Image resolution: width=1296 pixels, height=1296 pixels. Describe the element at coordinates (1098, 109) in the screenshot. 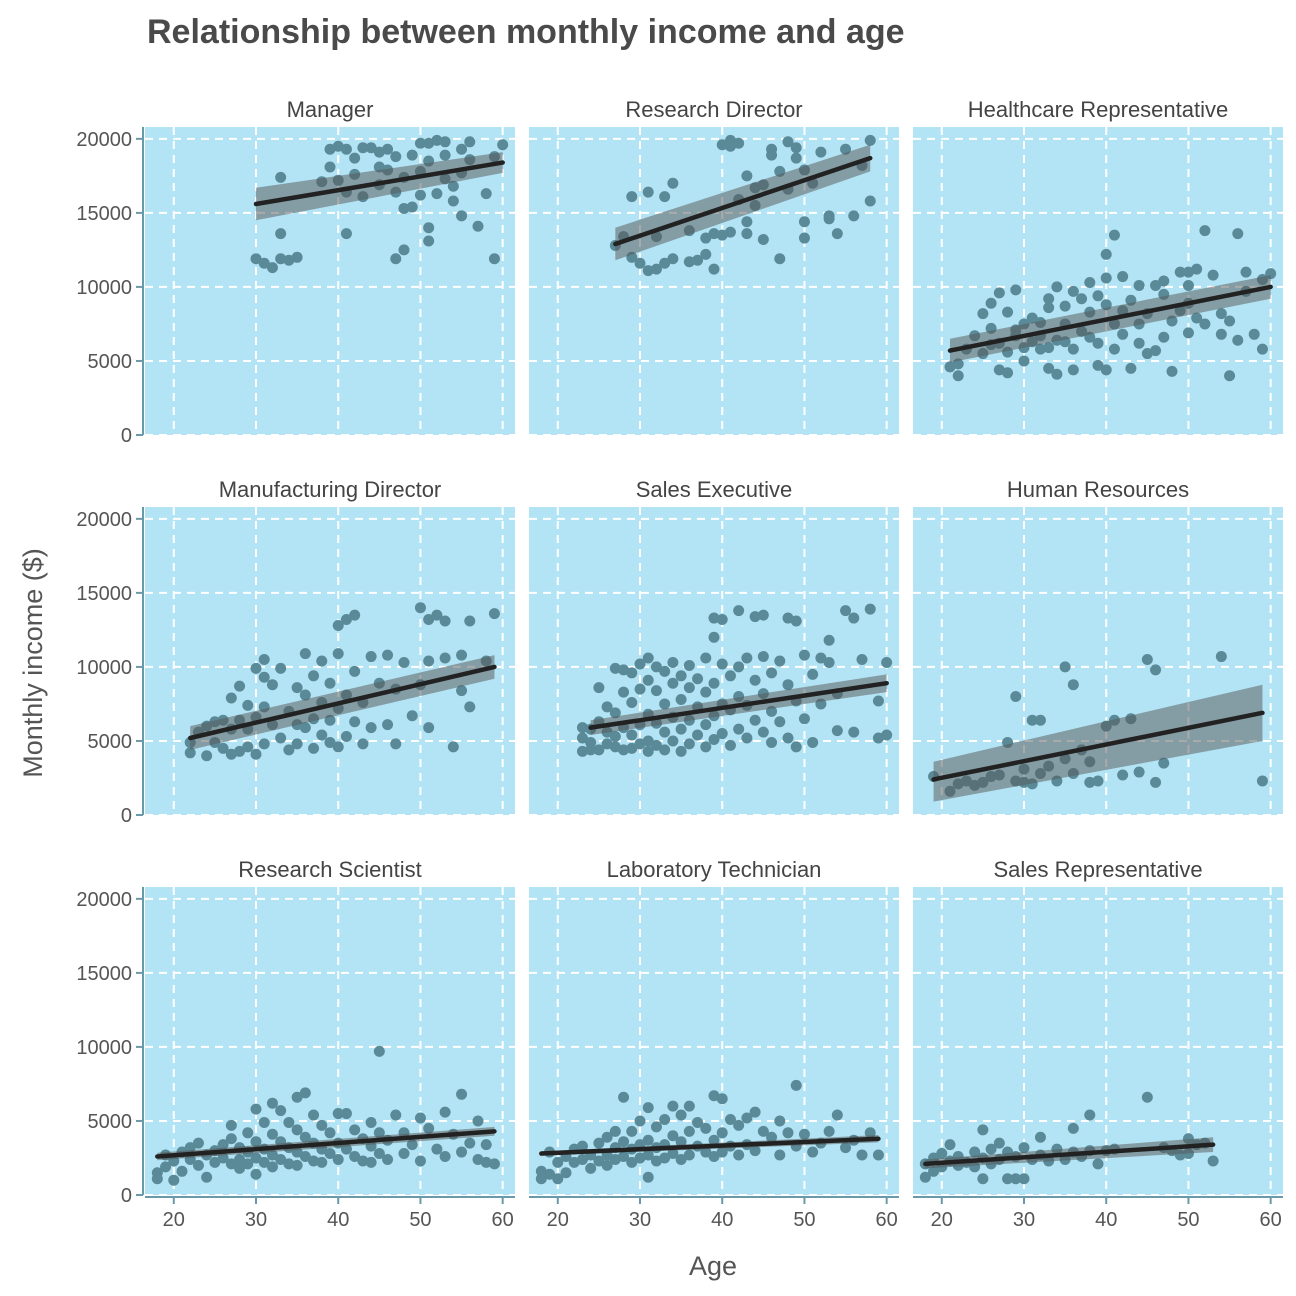

I see `facet-strip-label: Healthcare Representative` at that location.